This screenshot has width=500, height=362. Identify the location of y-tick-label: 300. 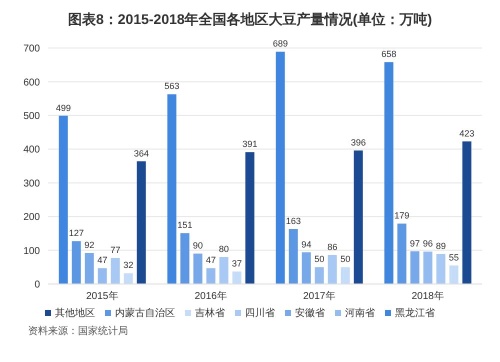
(31, 184).